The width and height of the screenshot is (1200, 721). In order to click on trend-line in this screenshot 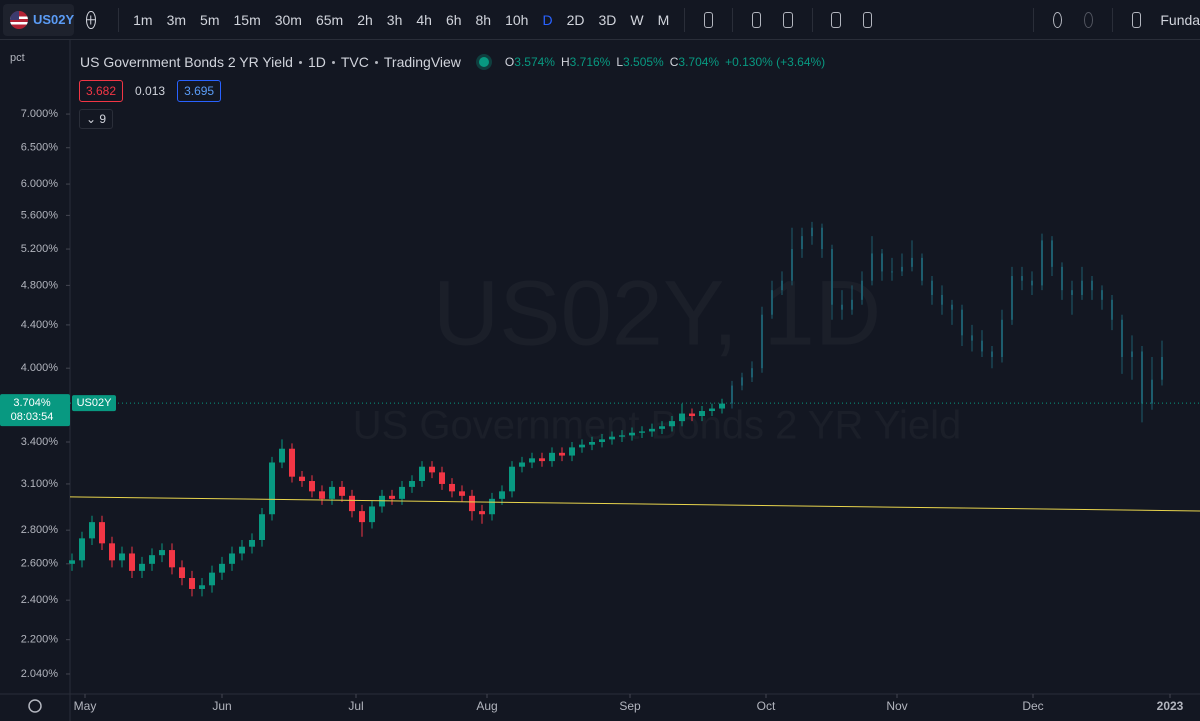, I will do `click(634, 504)`.